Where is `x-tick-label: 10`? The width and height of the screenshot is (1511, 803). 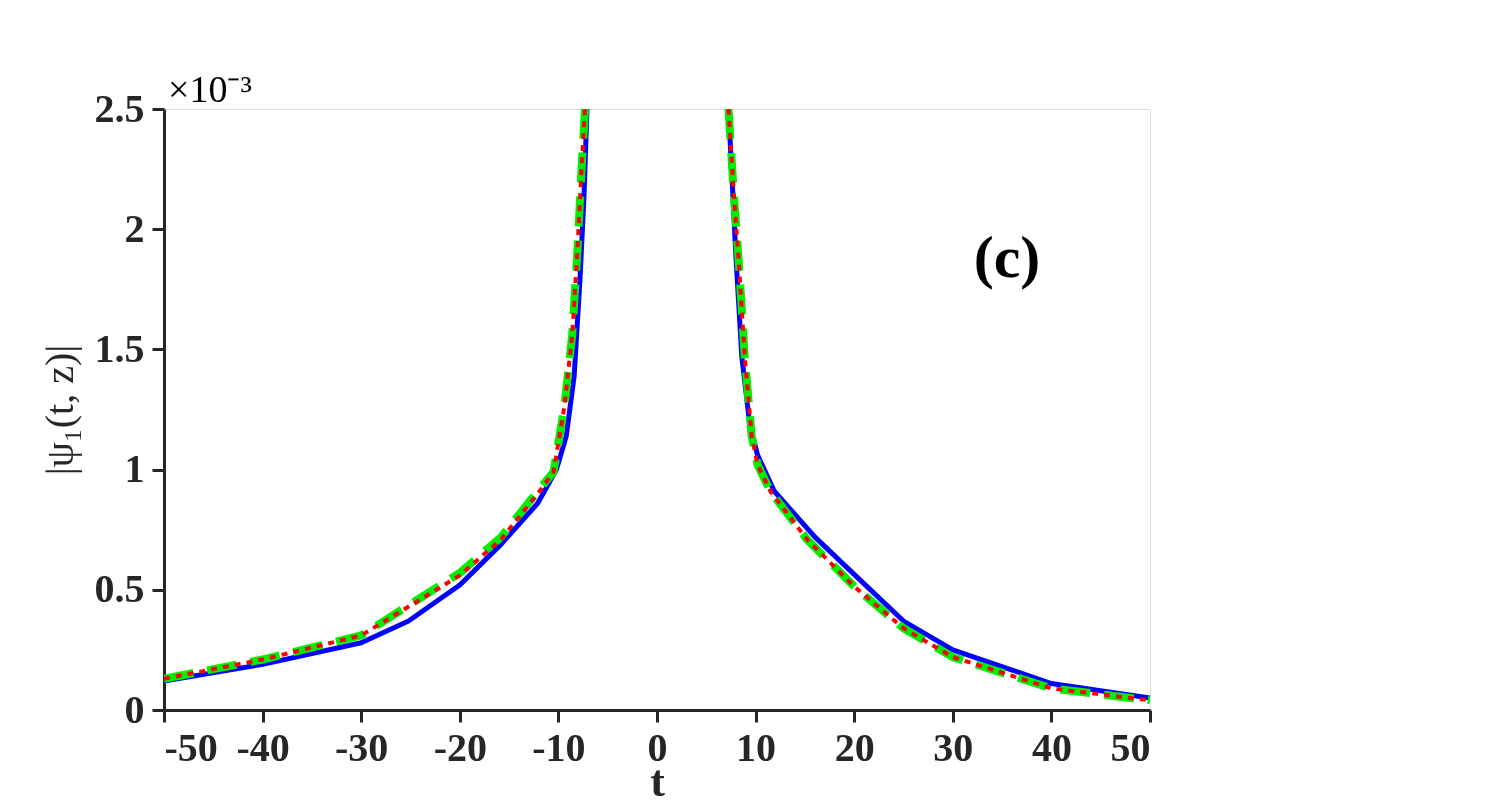
x-tick-label: 10 is located at coordinates (756, 747).